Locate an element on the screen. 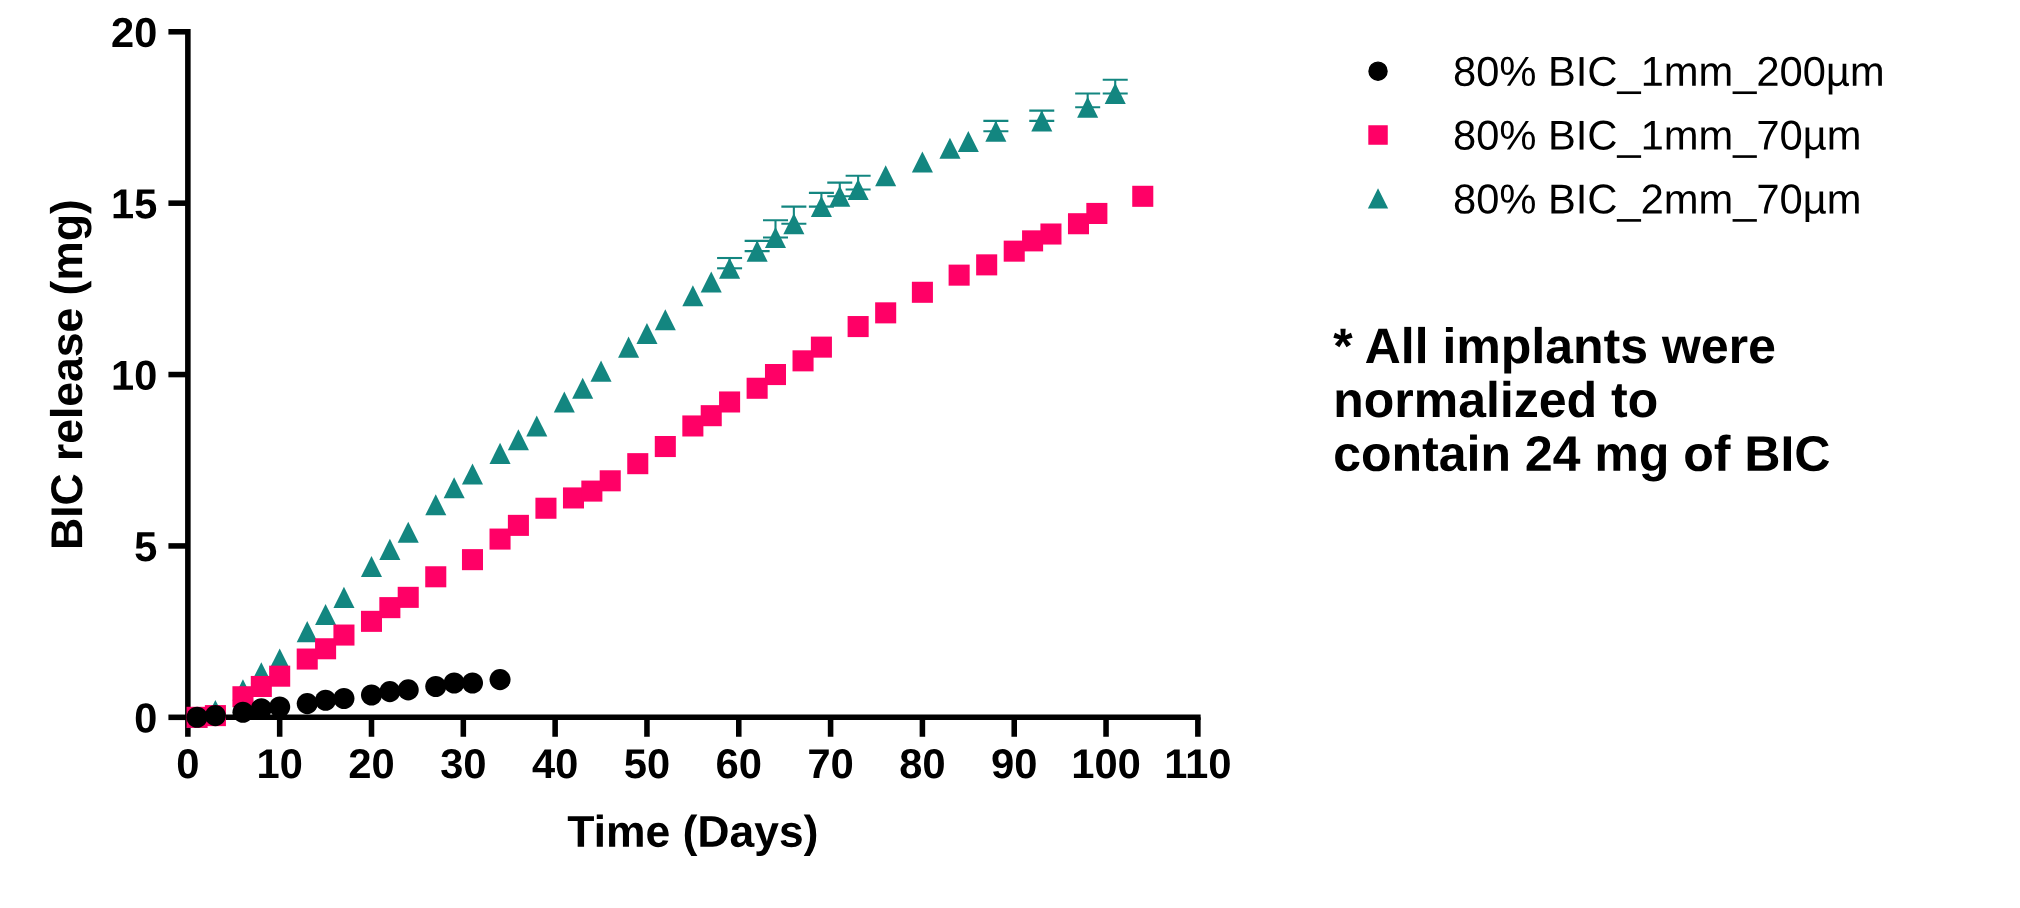  legend-label: 80% BIC_1mm_70µm is located at coordinates (1656, 139).